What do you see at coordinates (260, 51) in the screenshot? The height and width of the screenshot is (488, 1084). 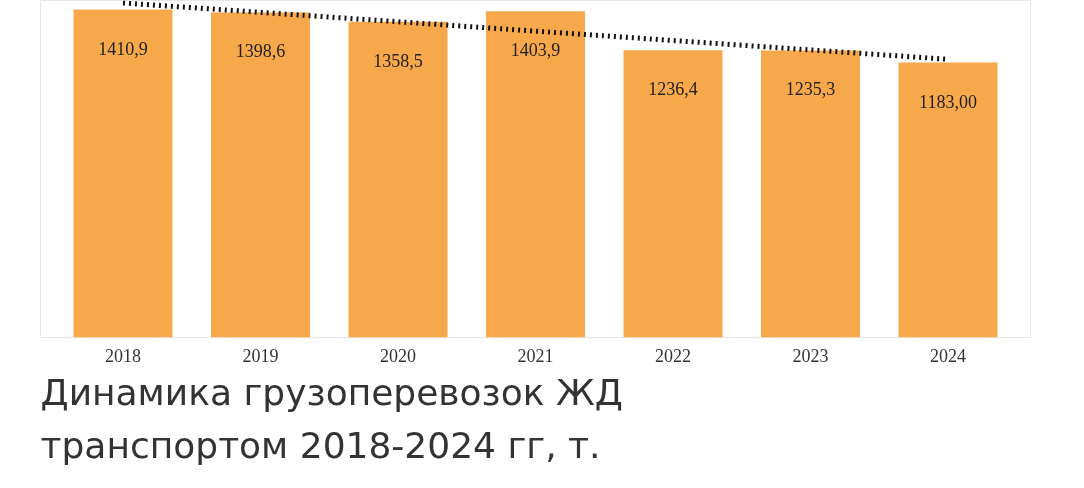 I see `data-label: 1398,6` at bounding box center [260, 51].